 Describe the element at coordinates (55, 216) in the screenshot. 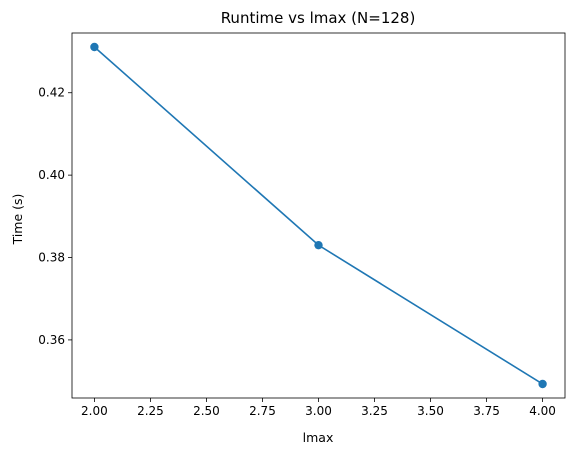

I see `y-axis-ticks: 0.36 0.38 0.40 0.42` at that location.